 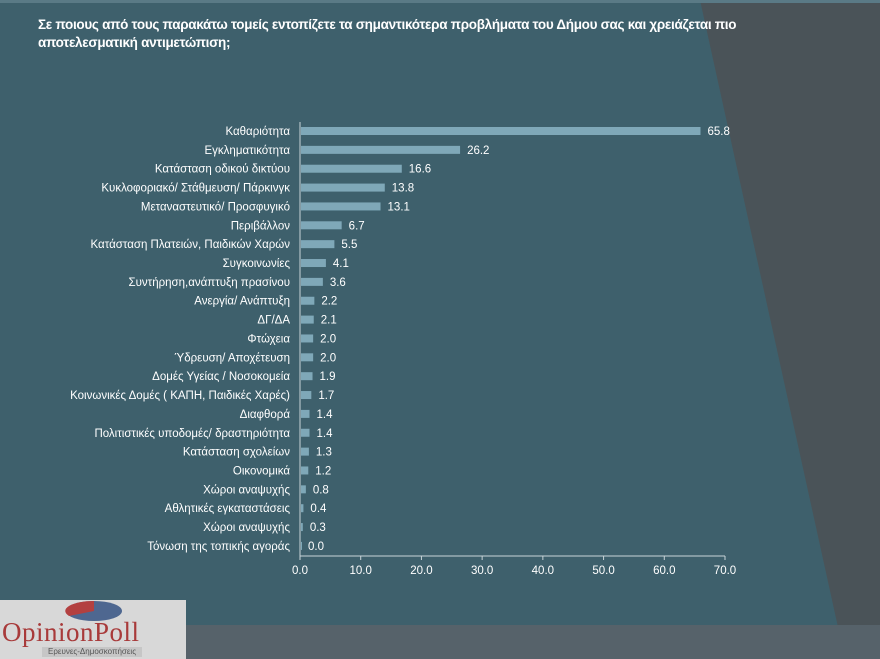 I want to click on category-label: ΔΓ/ΔΑ, so click(x=273, y=321).